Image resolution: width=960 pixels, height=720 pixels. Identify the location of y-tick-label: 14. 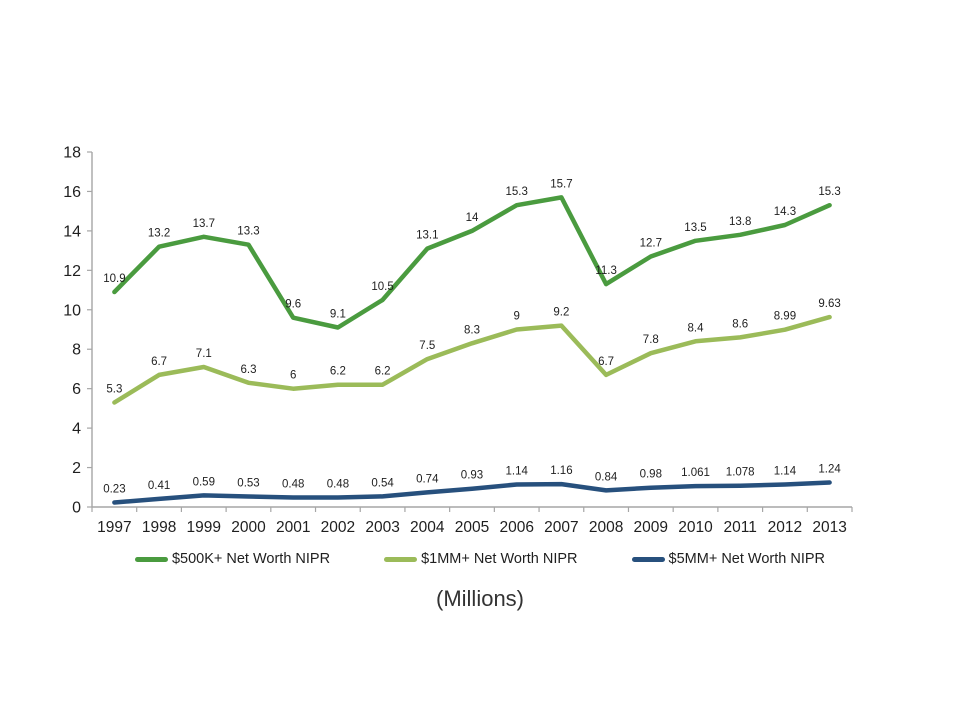
(72, 231).